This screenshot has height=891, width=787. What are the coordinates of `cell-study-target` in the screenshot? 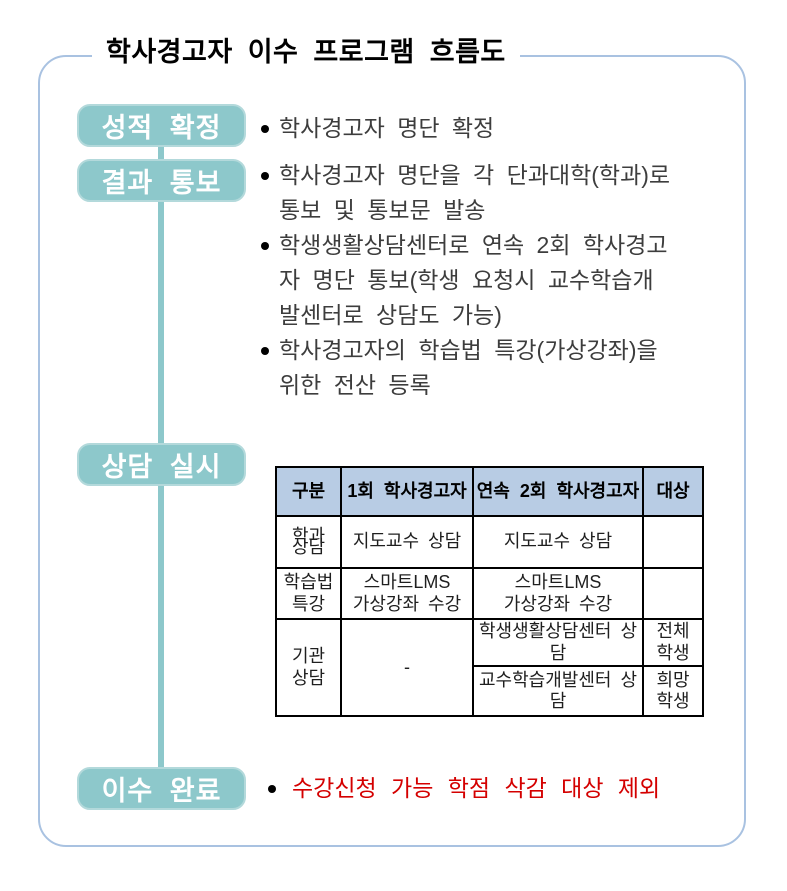 It's located at (673, 593).